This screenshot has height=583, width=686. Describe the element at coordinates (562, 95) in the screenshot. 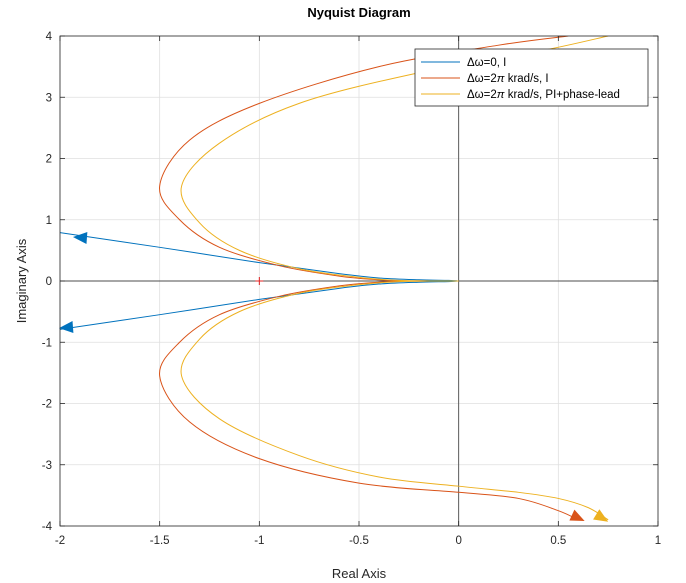

I see `legend-label-suffix: krad/s, PI+phase-lead` at that location.